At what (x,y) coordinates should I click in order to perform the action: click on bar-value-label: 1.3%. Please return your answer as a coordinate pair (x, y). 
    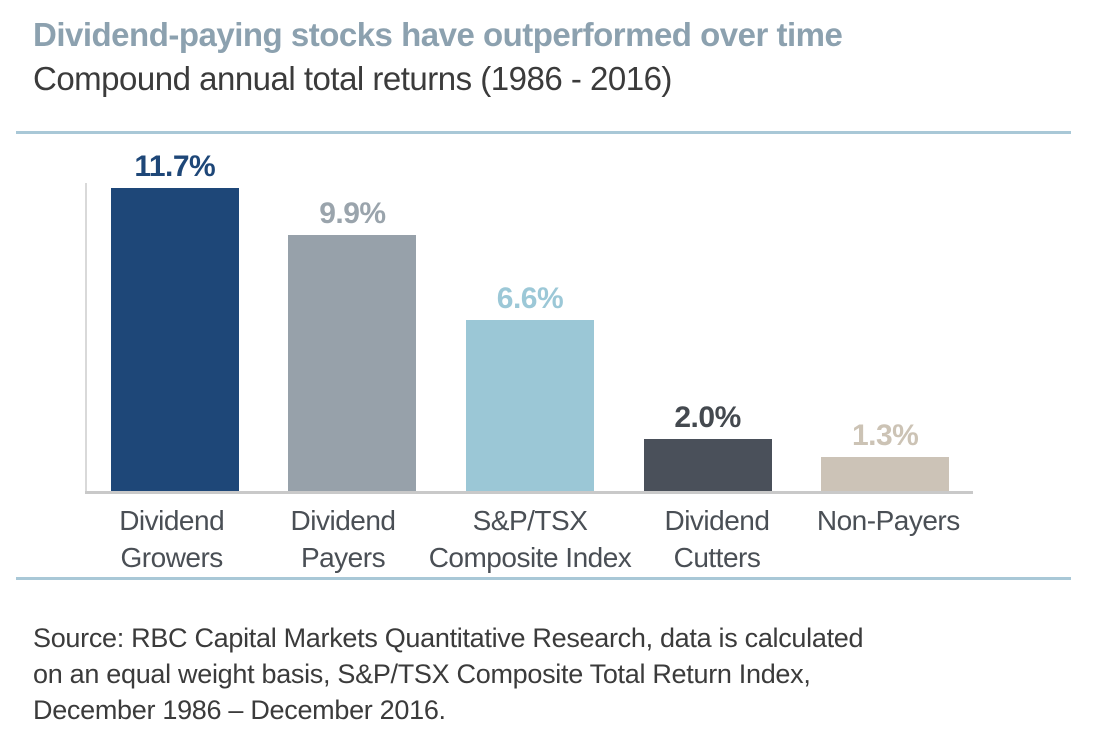
    Looking at the image, I should click on (885, 435).